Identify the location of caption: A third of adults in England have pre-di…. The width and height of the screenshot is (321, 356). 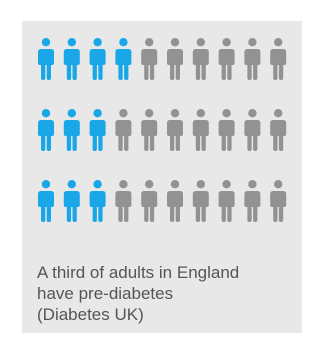
(166, 293).